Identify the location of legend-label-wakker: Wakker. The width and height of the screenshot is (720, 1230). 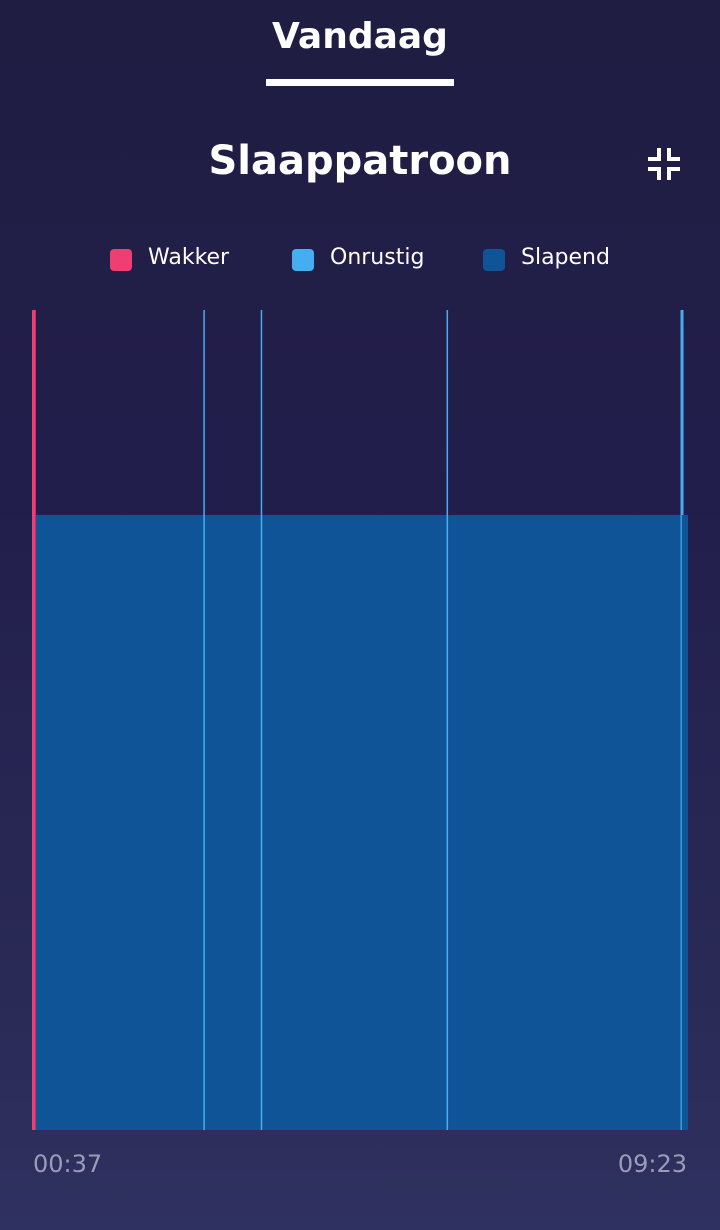
(189, 257).